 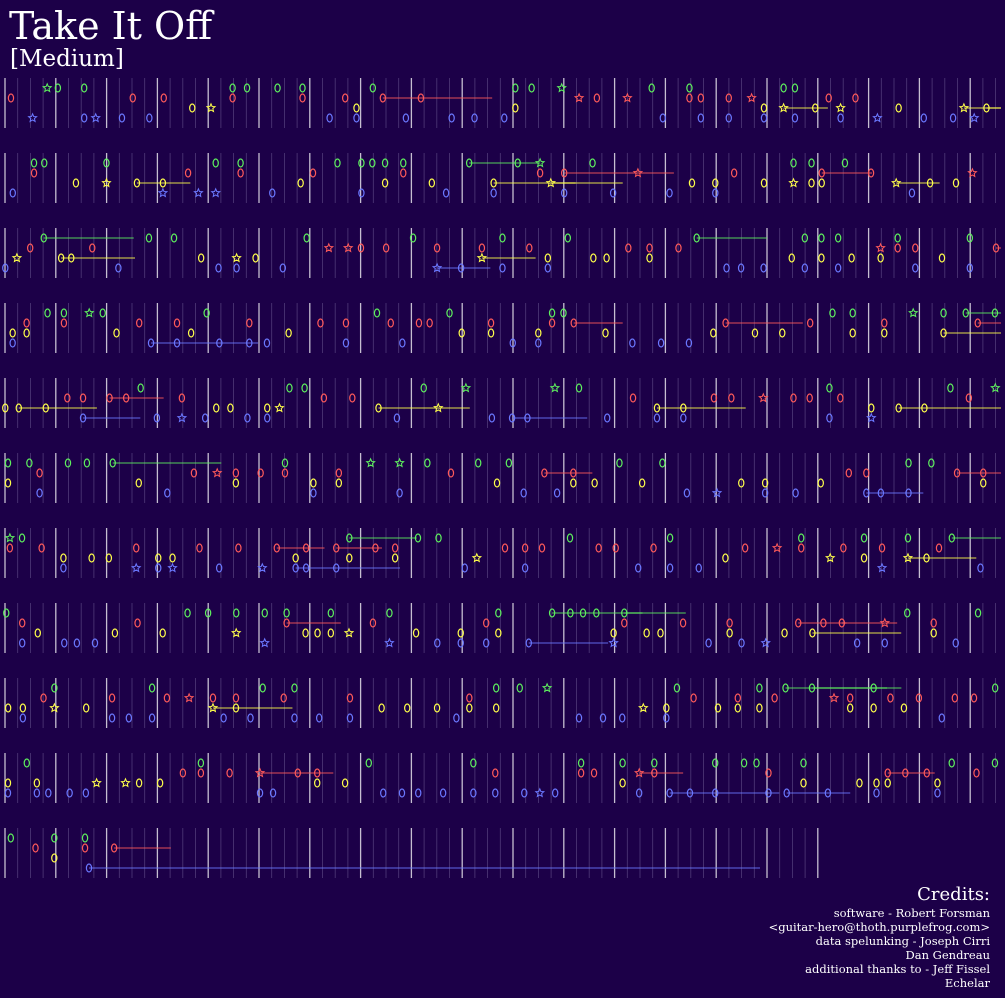 What do you see at coordinates (902, 941) in the screenshot?
I see `credit-line-data: data spelunking - Joseph Cirri` at bounding box center [902, 941].